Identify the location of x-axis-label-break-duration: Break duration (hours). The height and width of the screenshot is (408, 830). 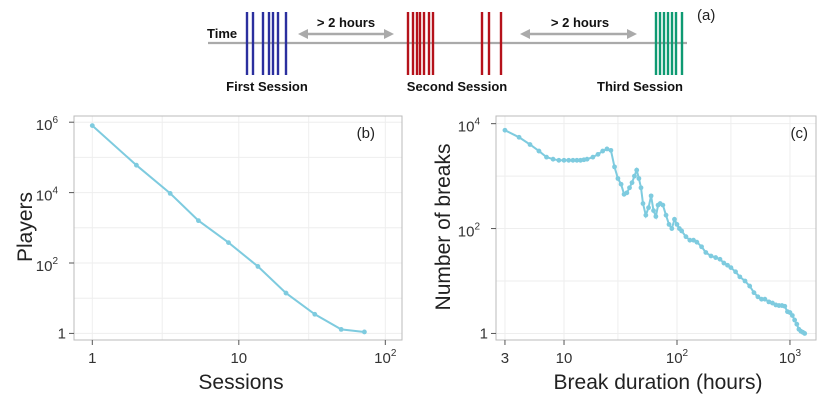
(658, 382).